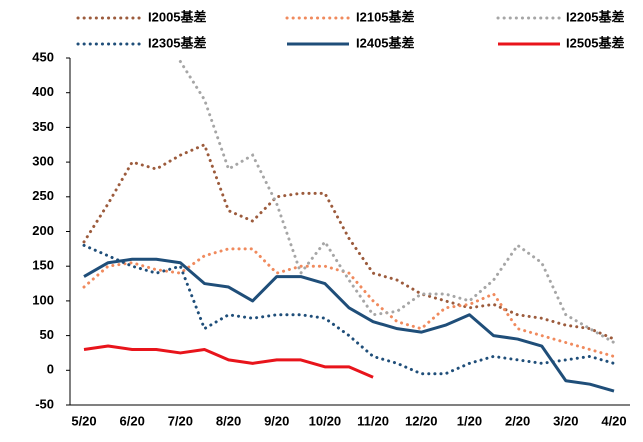 The height and width of the screenshot is (442, 643). What do you see at coordinates (50, 369) in the screenshot?
I see `y-tick-label: 0` at bounding box center [50, 369].